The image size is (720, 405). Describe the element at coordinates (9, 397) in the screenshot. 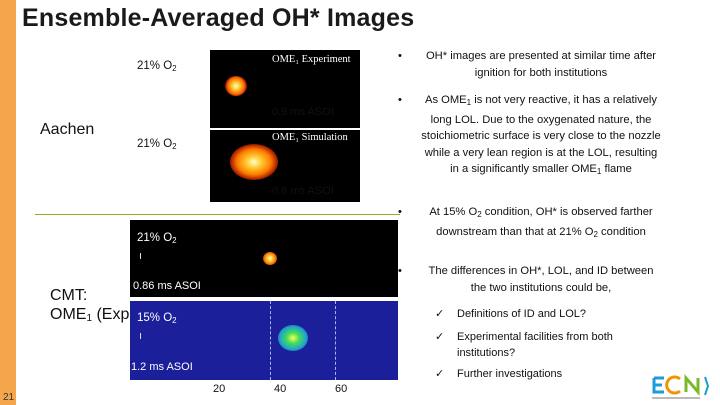

I see `page-number: 21` at that location.